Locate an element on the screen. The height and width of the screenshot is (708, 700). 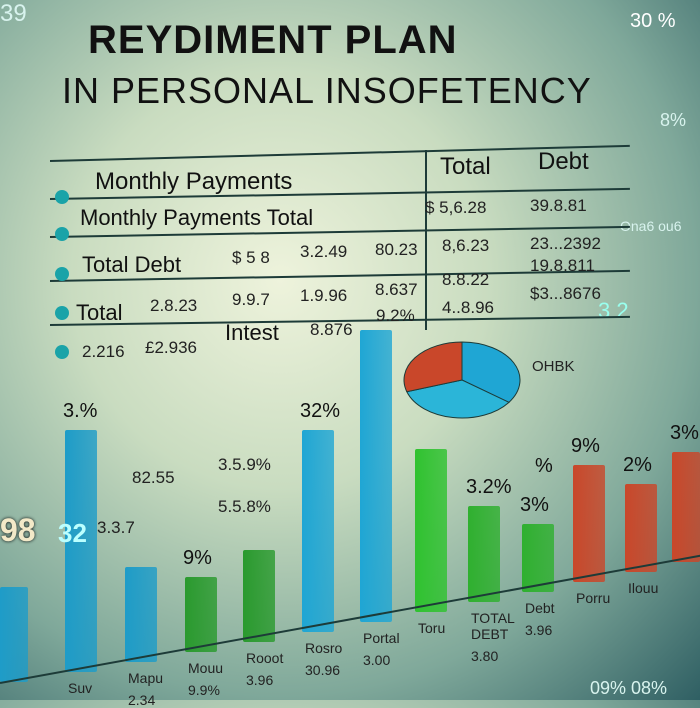
side-text: 09% 08% is located at coordinates (629, 688).